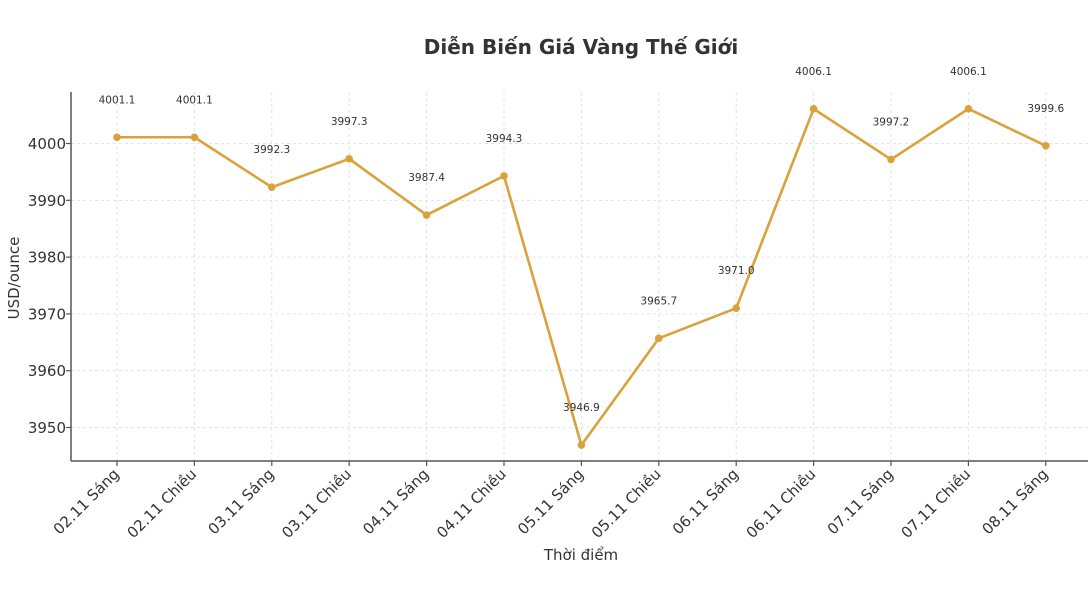 The width and height of the screenshot is (1088, 598). Describe the element at coordinates (581, 47) in the screenshot. I see `chart-title: Diễn Biến Giá Vàng Thế Giới` at that location.